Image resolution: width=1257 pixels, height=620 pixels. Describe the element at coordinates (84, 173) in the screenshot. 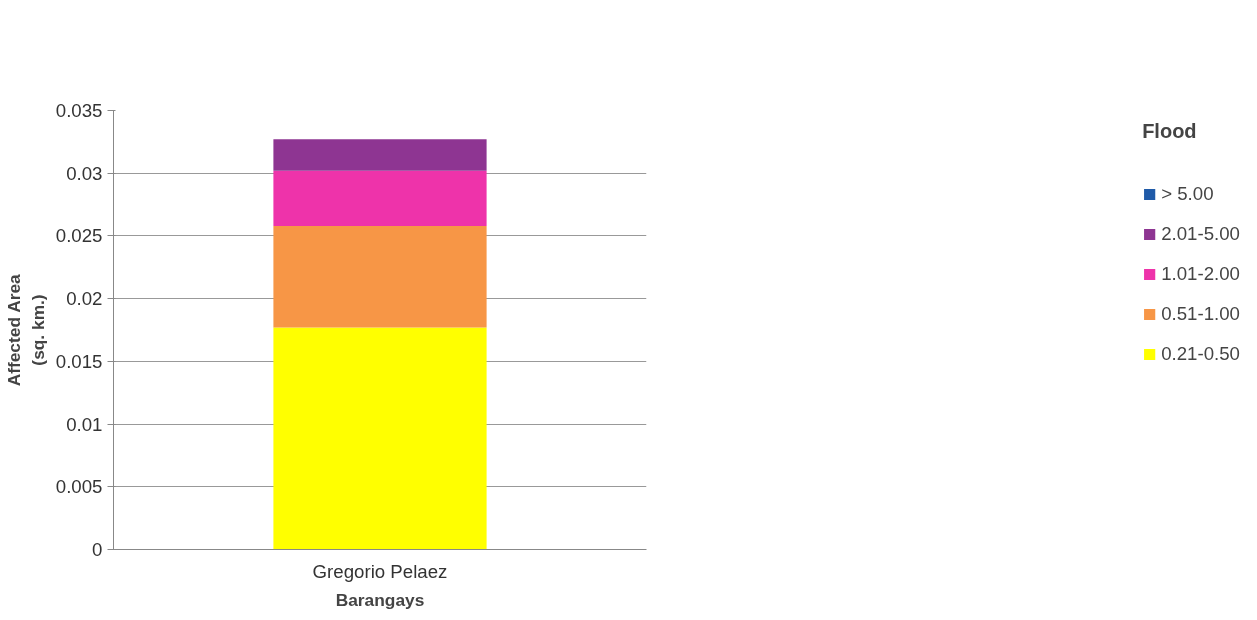

I see `y-tick-label: 0.03` at that location.